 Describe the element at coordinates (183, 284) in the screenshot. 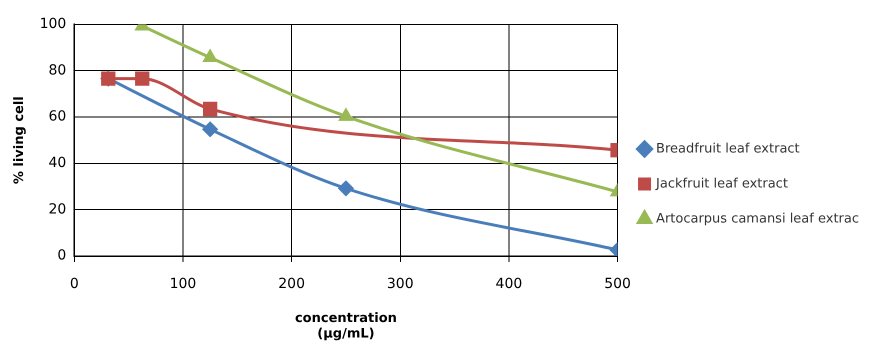

I see `x-tick-label: 100` at that location.